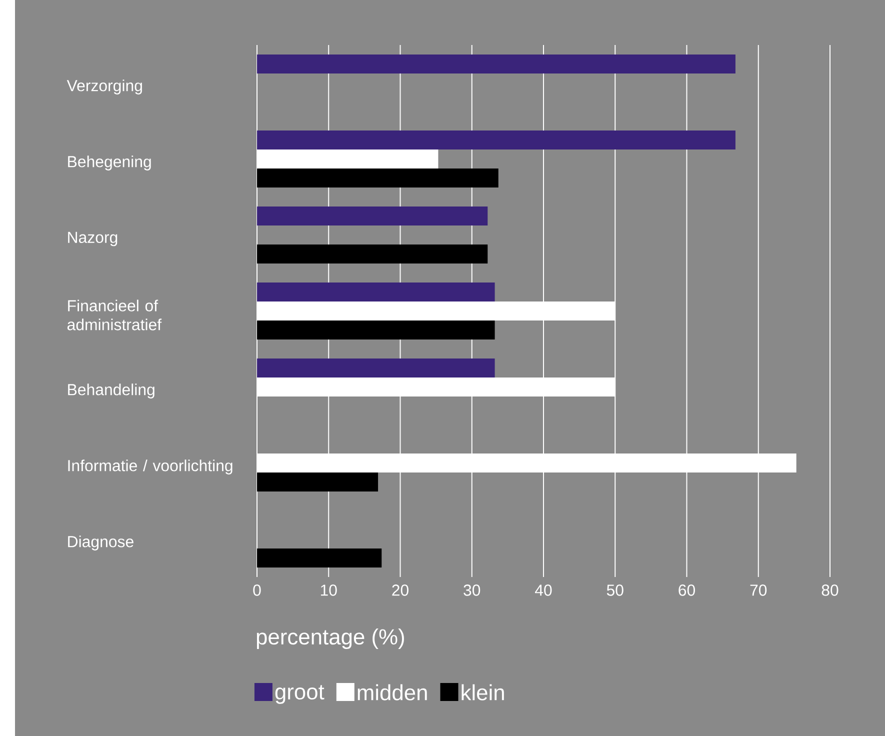 This screenshot has width=885, height=736. I want to click on legend-label: groot, so click(299, 694).